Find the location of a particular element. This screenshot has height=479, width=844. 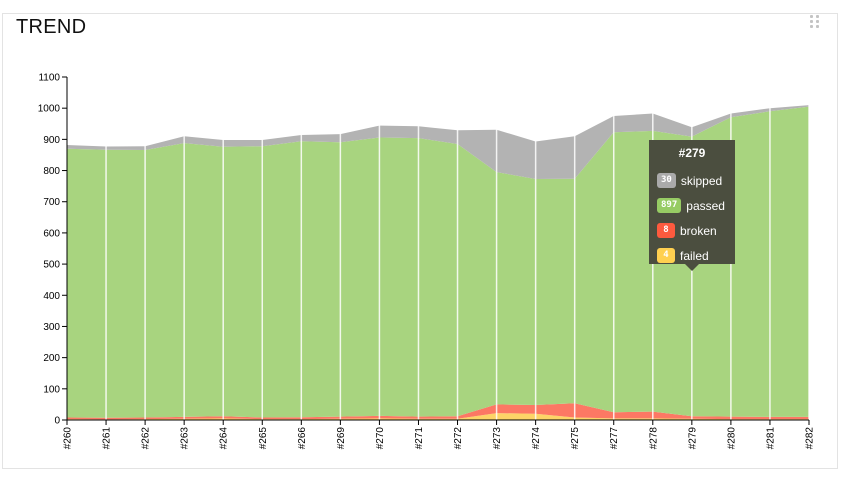

x-tick-label: #277 is located at coordinates (614, 438).